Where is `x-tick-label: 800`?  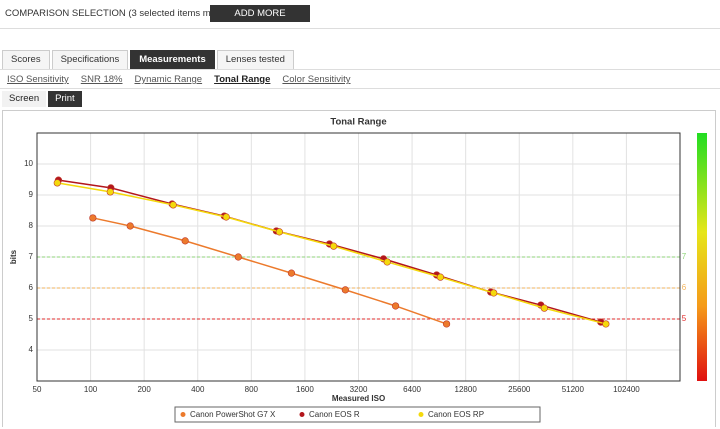
x-tick-label: 800 is located at coordinates (252, 389).